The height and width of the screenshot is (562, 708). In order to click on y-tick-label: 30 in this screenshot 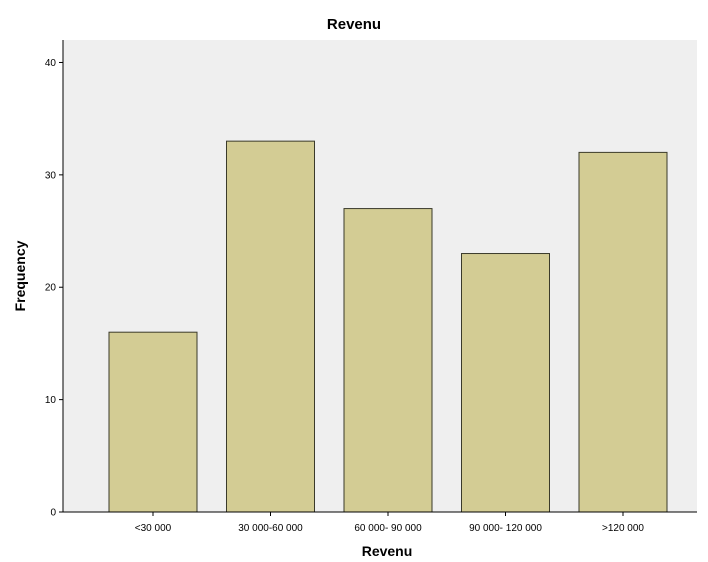, I will do `click(51, 175)`.